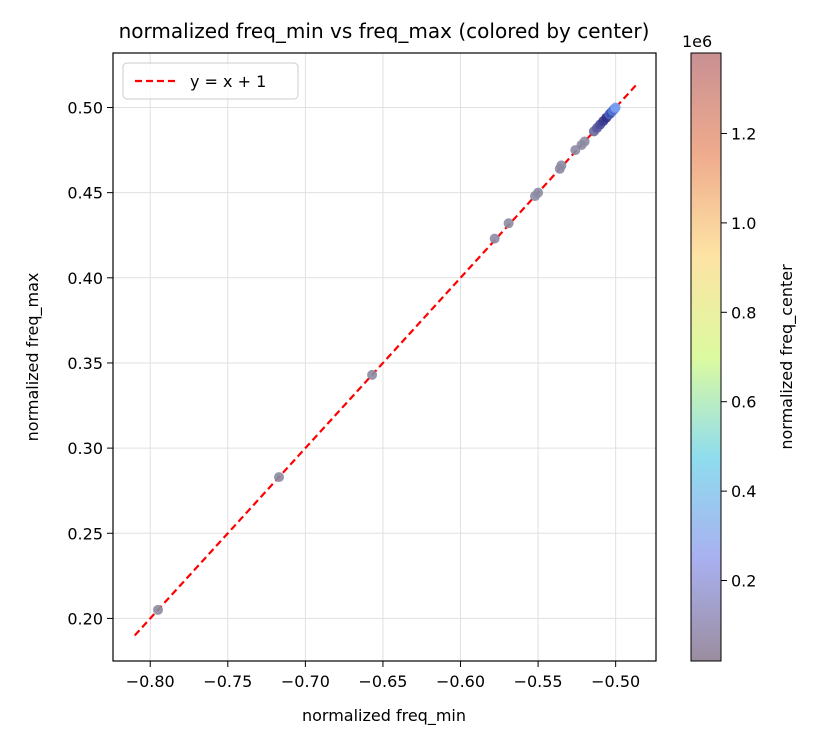 This screenshot has width=825, height=750. What do you see at coordinates (743, 312) in the screenshot?
I see `colorbar-tick-label: 0.8` at bounding box center [743, 312].